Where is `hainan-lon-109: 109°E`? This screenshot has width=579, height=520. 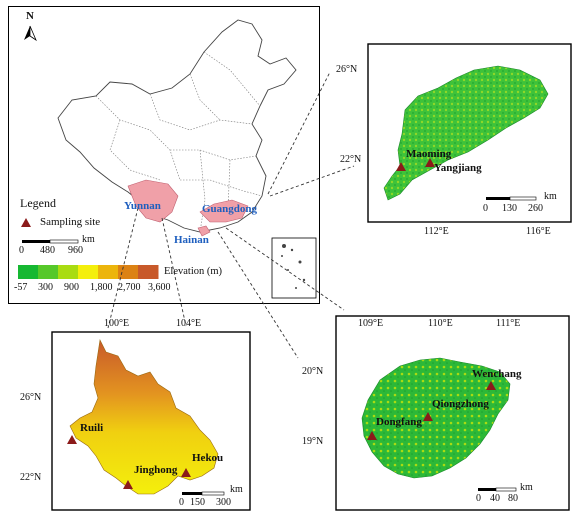
hainan-lon-109: 109°E is located at coordinates (371, 323).